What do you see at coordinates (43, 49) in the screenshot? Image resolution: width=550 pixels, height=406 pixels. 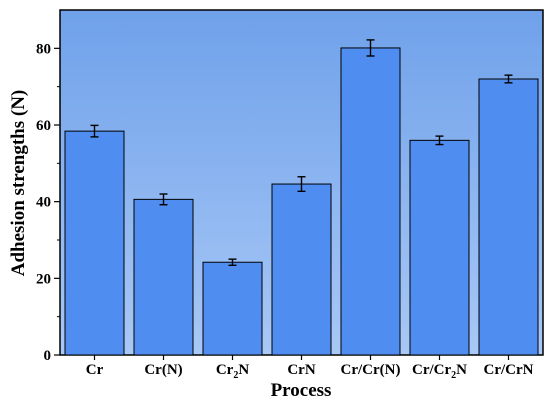 I see `y-tick-label-4: 80` at bounding box center [43, 49].